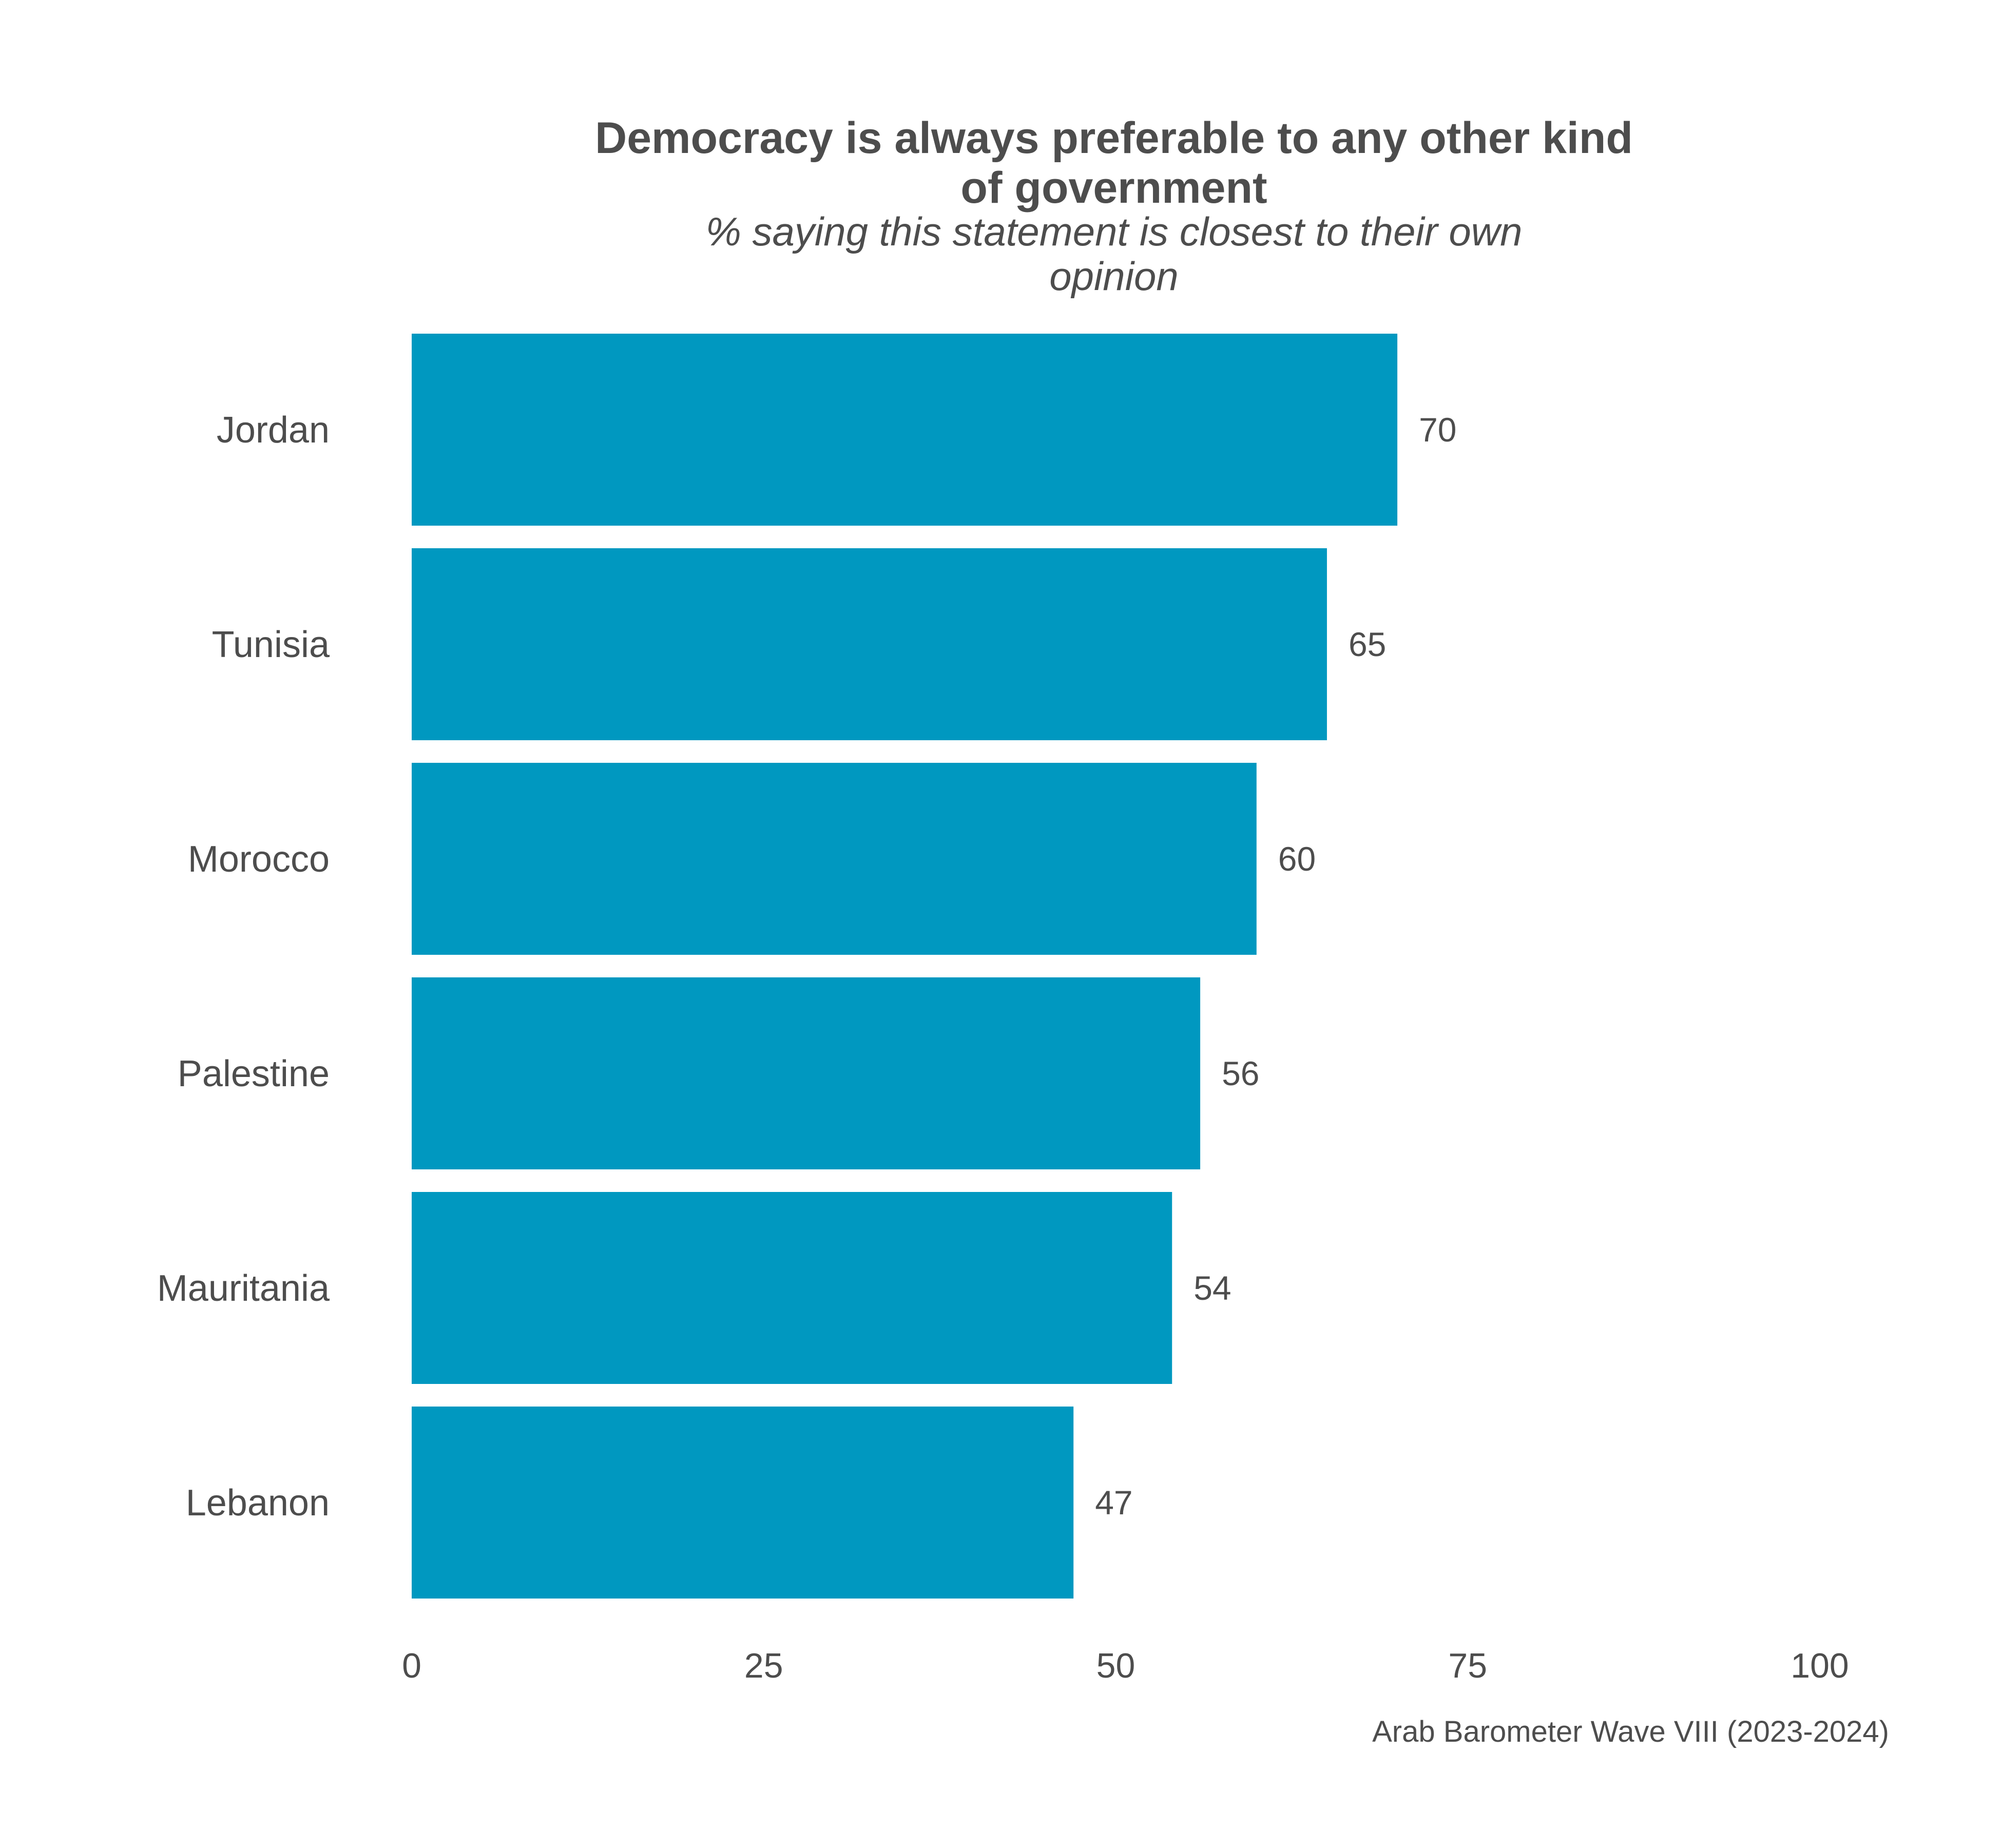 This screenshot has height=1848, width=2002. What do you see at coordinates (243, 1288) in the screenshot?
I see `category-label-mauritania: Mauritania` at bounding box center [243, 1288].